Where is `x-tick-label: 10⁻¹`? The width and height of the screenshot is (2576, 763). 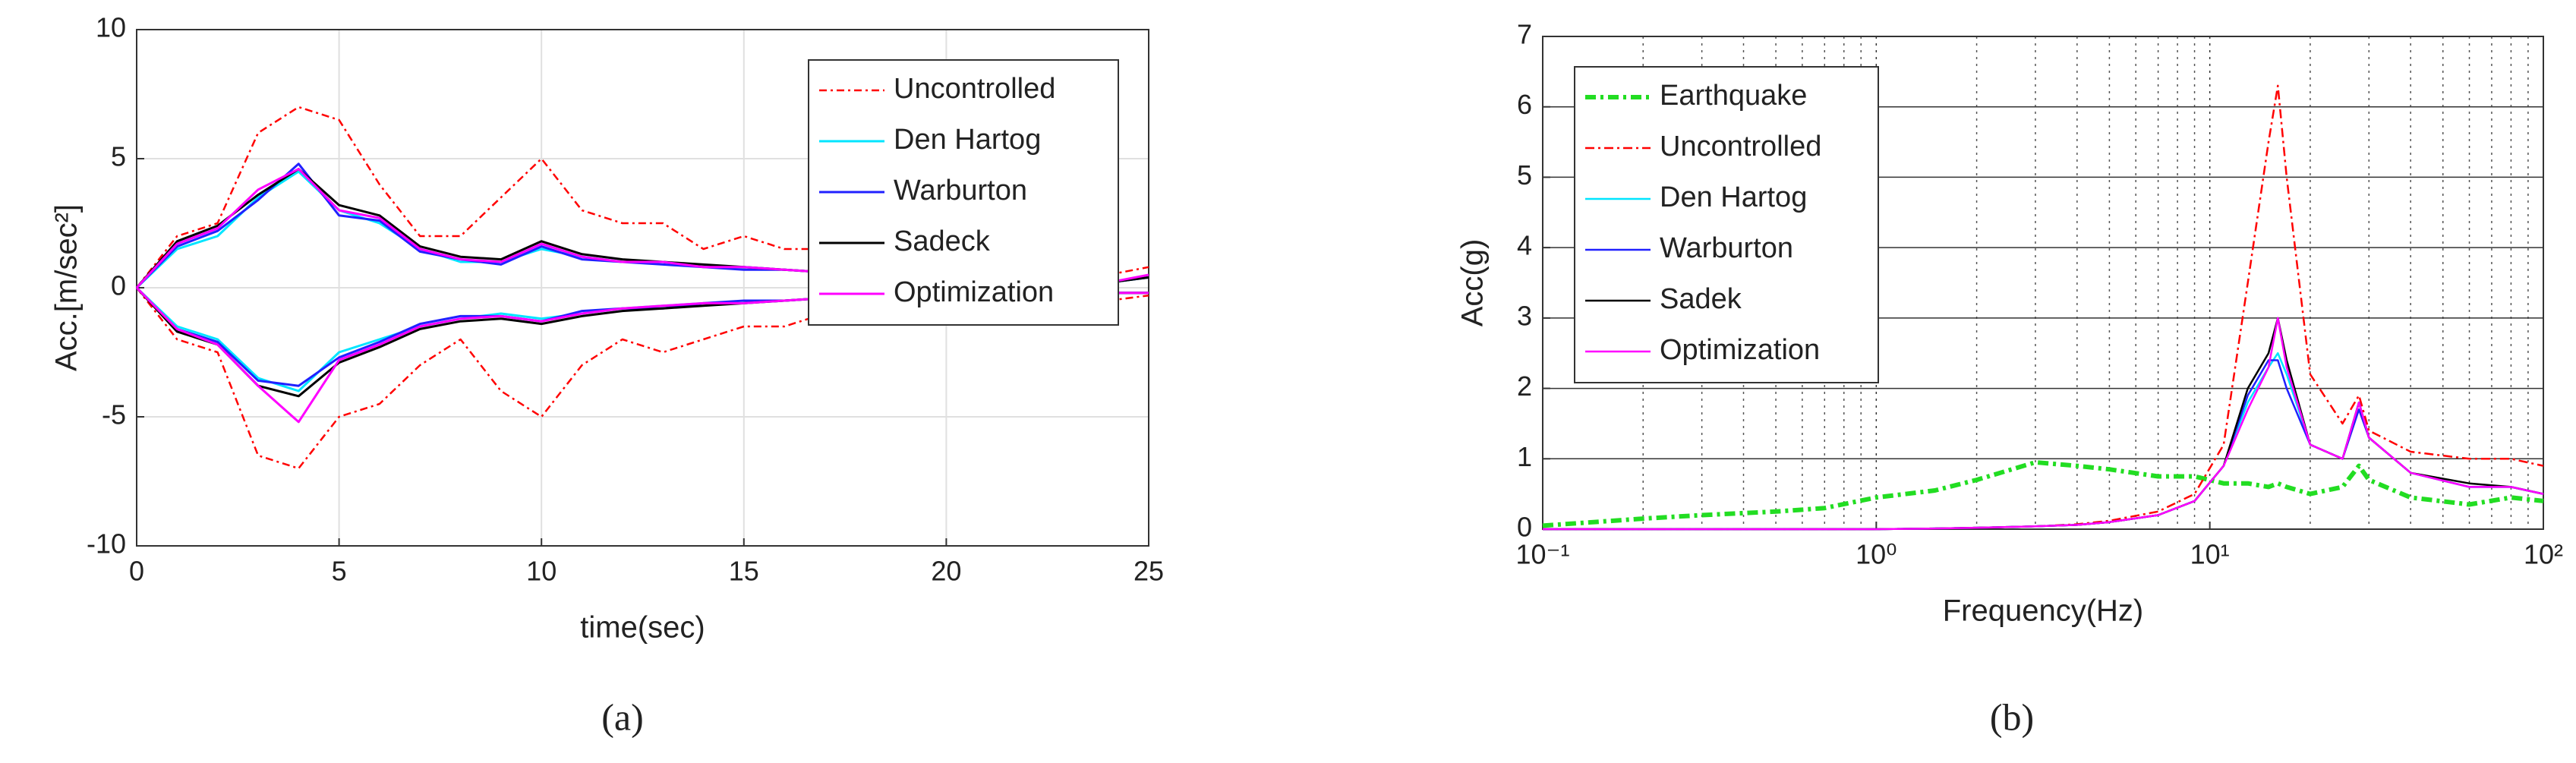
x-tick-label: 10⁻¹ is located at coordinates (1542, 554).